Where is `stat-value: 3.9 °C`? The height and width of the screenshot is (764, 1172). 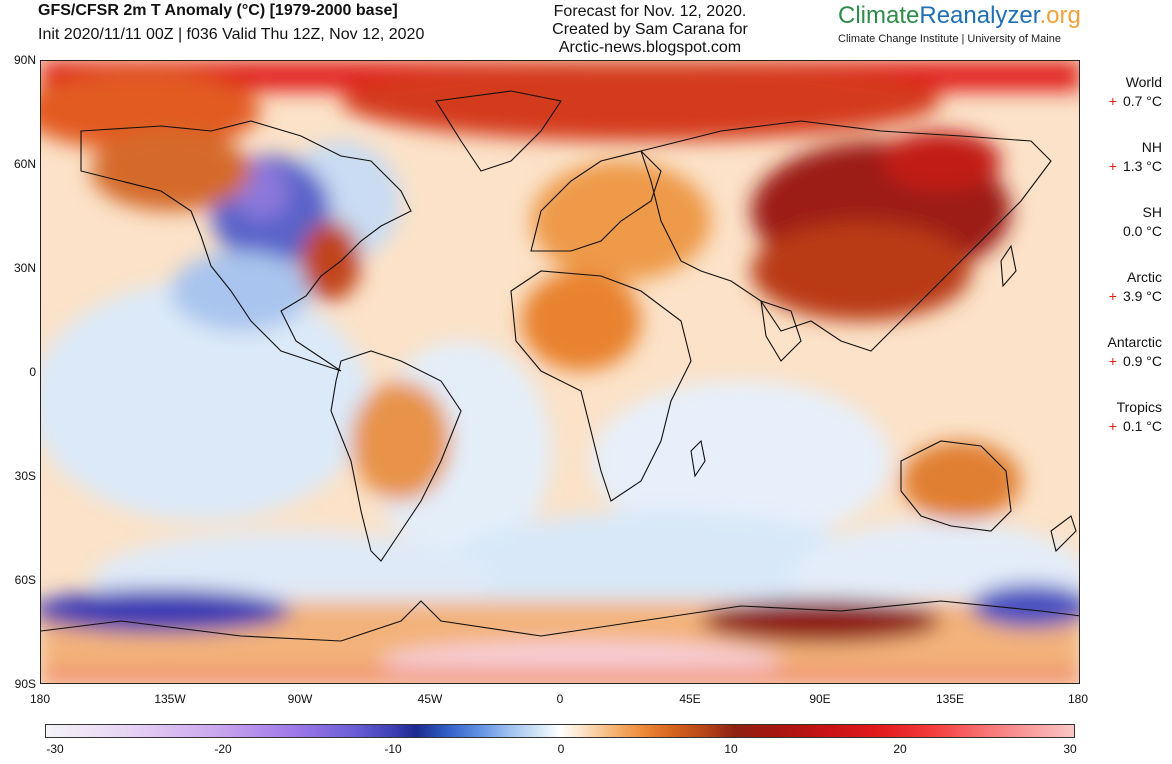
stat-value: 3.9 °C is located at coordinates (1142, 296).